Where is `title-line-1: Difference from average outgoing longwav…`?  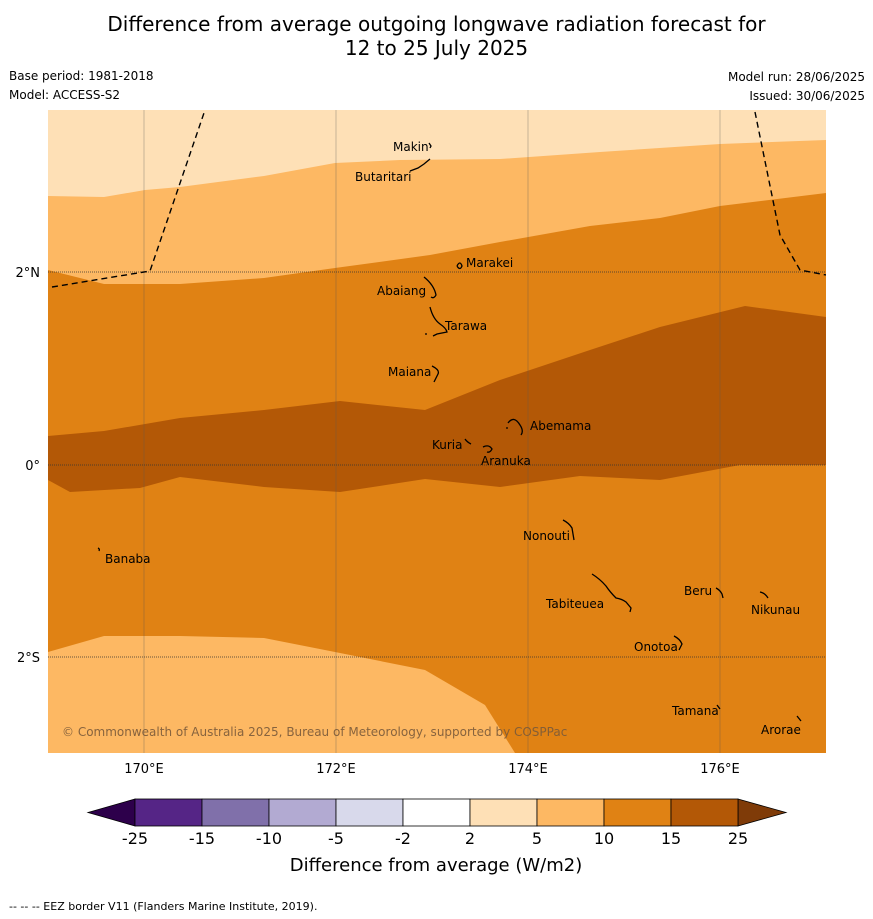
title-line-1: Difference from average outgoing longwav… is located at coordinates (436, 24).